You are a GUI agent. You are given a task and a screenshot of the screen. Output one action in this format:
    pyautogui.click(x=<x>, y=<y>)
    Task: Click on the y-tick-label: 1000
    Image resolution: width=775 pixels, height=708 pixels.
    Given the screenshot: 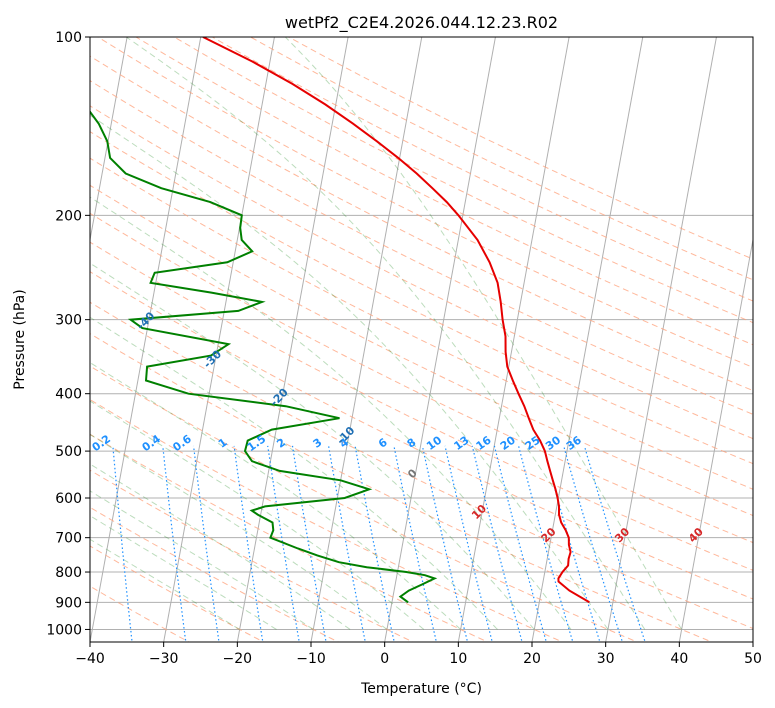 What is the action you would take?
    pyautogui.click(x=64, y=630)
    